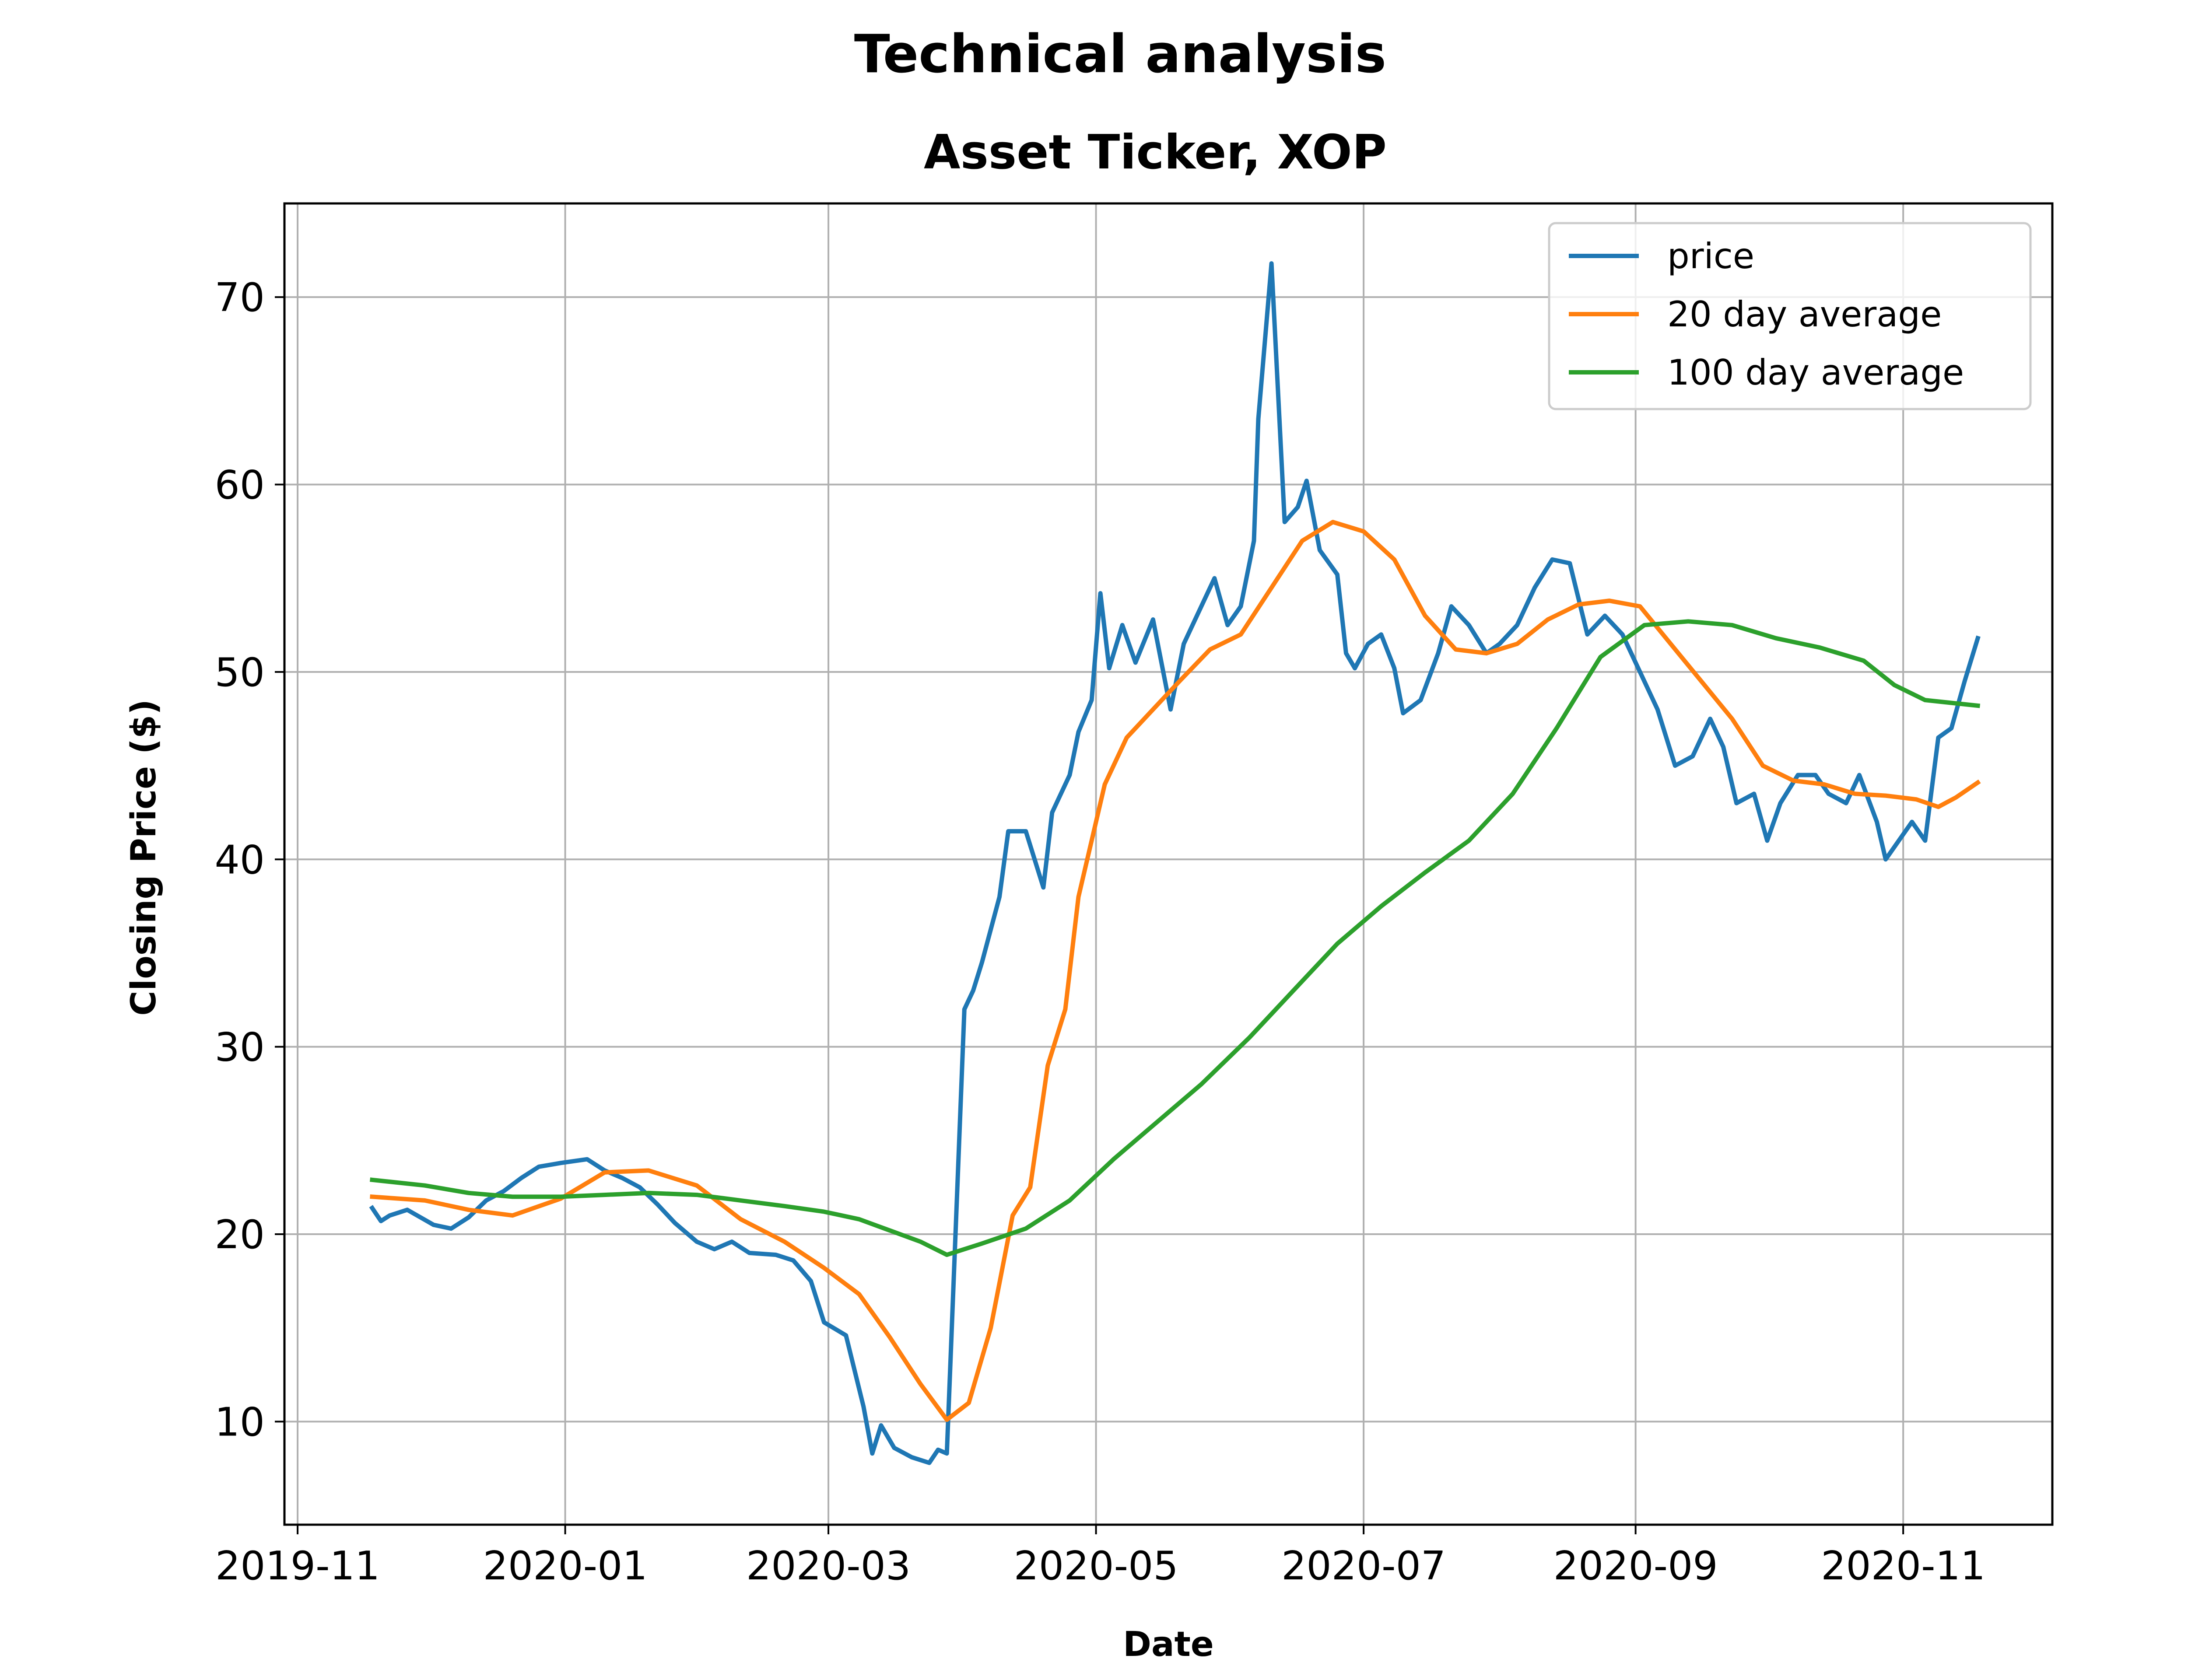  What do you see at coordinates (144, 857) in the screenshot?
I see `y-axis-label: Closing Price ($)` at bounding box center [144, 857].